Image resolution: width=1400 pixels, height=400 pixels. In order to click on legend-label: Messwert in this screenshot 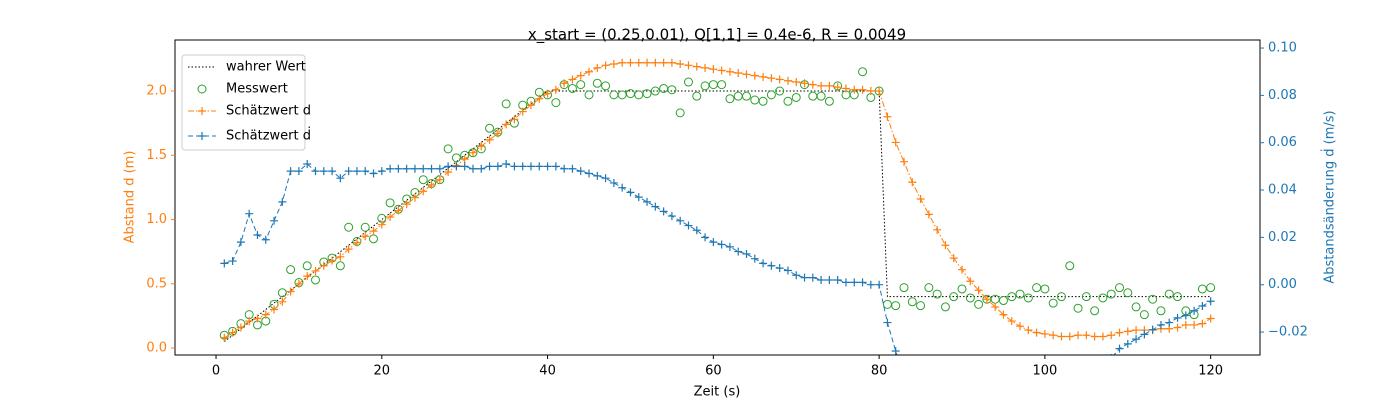, I will do `click(257, 89)`.